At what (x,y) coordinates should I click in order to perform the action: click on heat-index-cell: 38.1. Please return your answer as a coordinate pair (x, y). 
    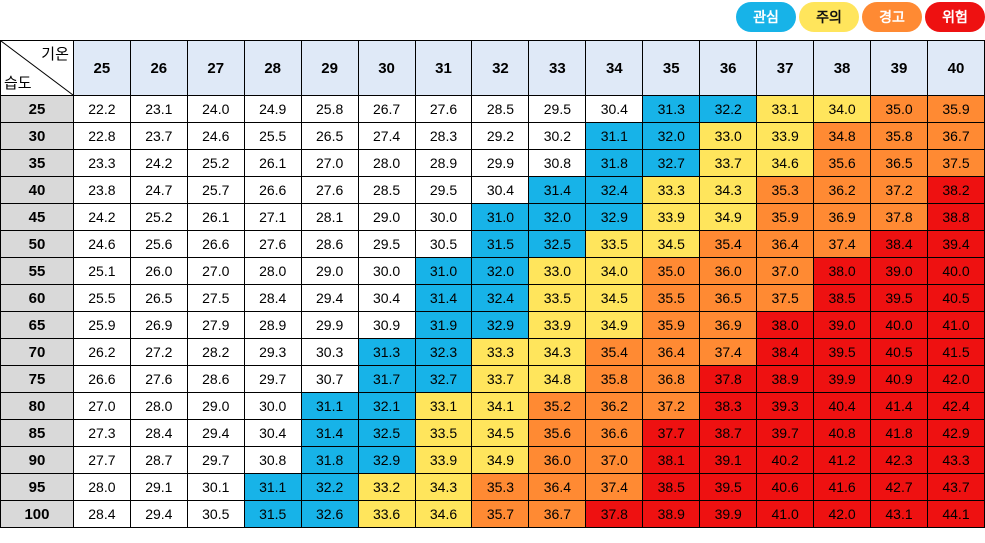
    Looking at the image, I should click on (671, 460).